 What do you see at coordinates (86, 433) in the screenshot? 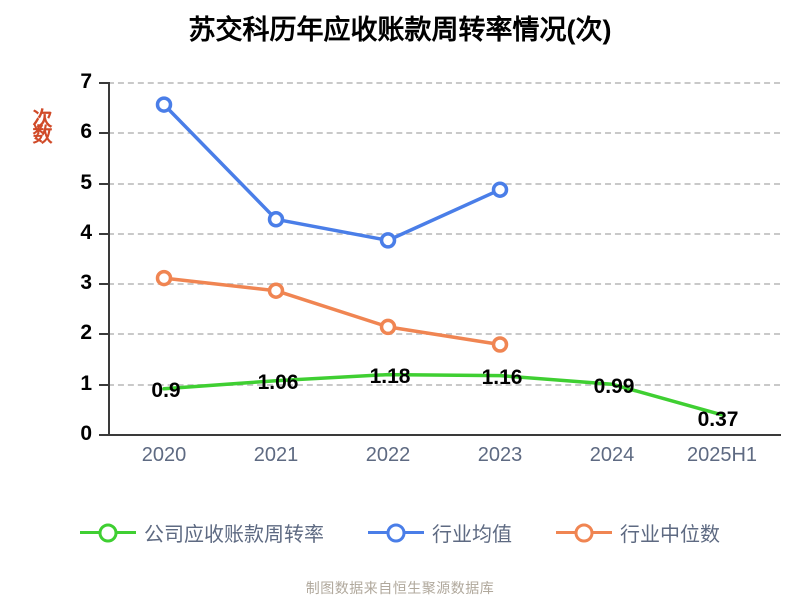
I see `y-tick-label: 0` at bounding box center [86, 433].